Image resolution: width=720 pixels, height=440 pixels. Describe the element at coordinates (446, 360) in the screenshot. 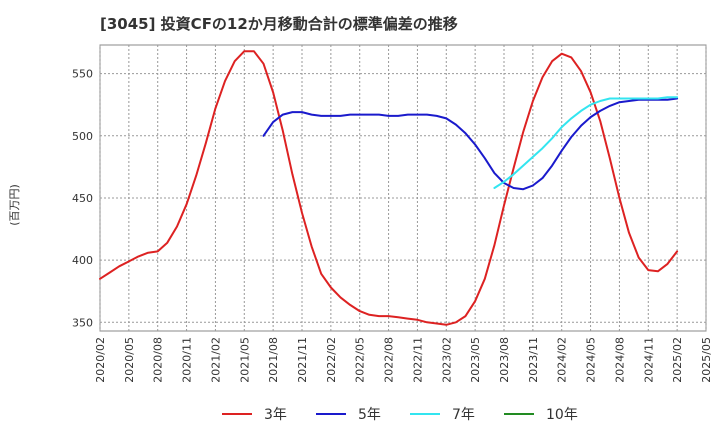

I see `x-tick-label: 2023/02` at that location.